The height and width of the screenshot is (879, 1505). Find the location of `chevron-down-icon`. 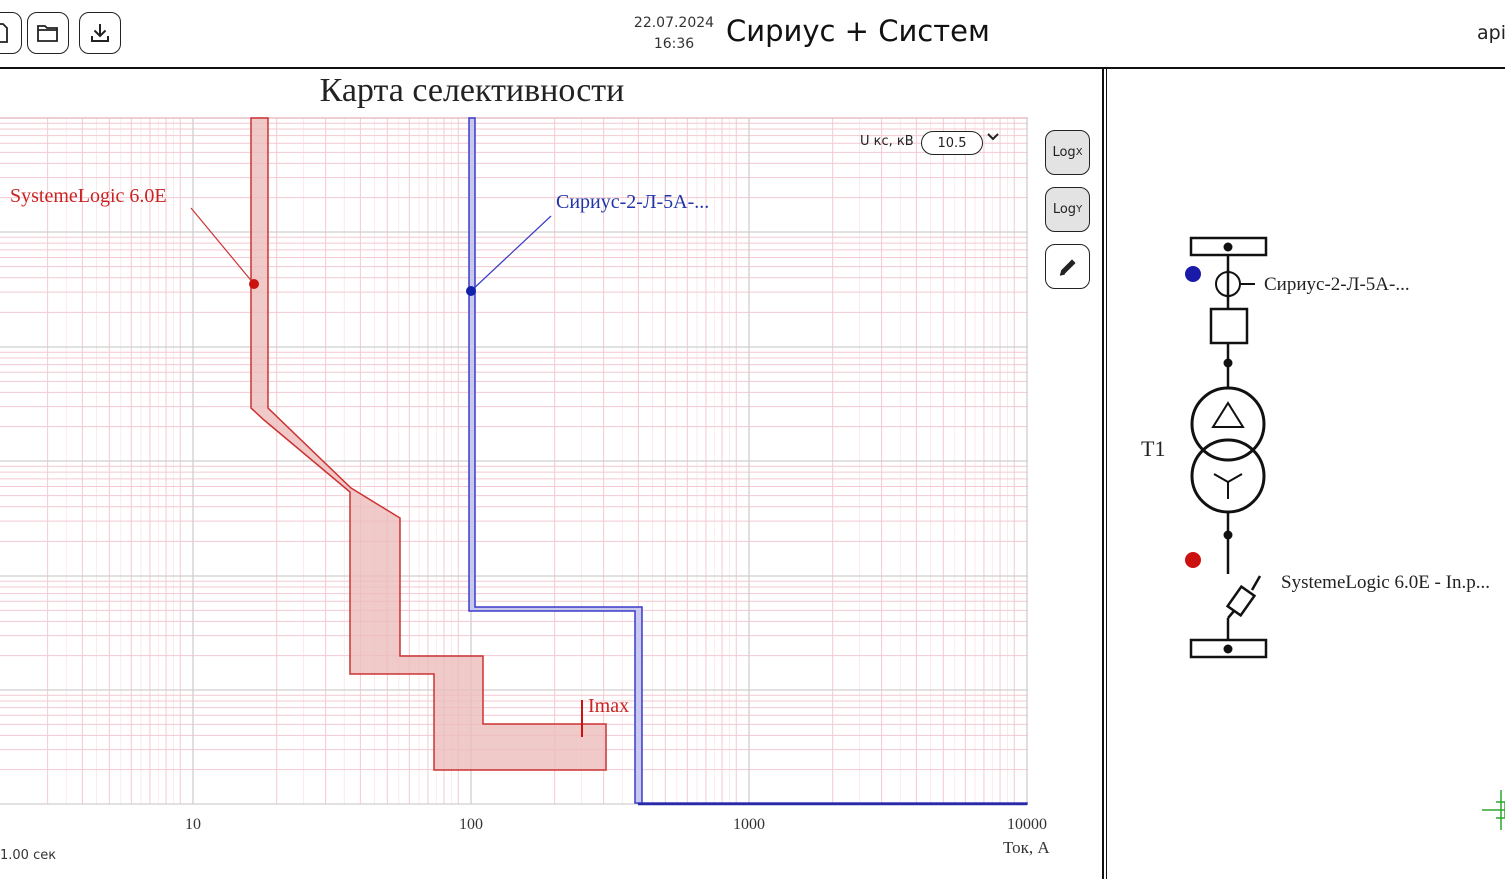

chevron-down-icon is located at coordinates (993, 137).